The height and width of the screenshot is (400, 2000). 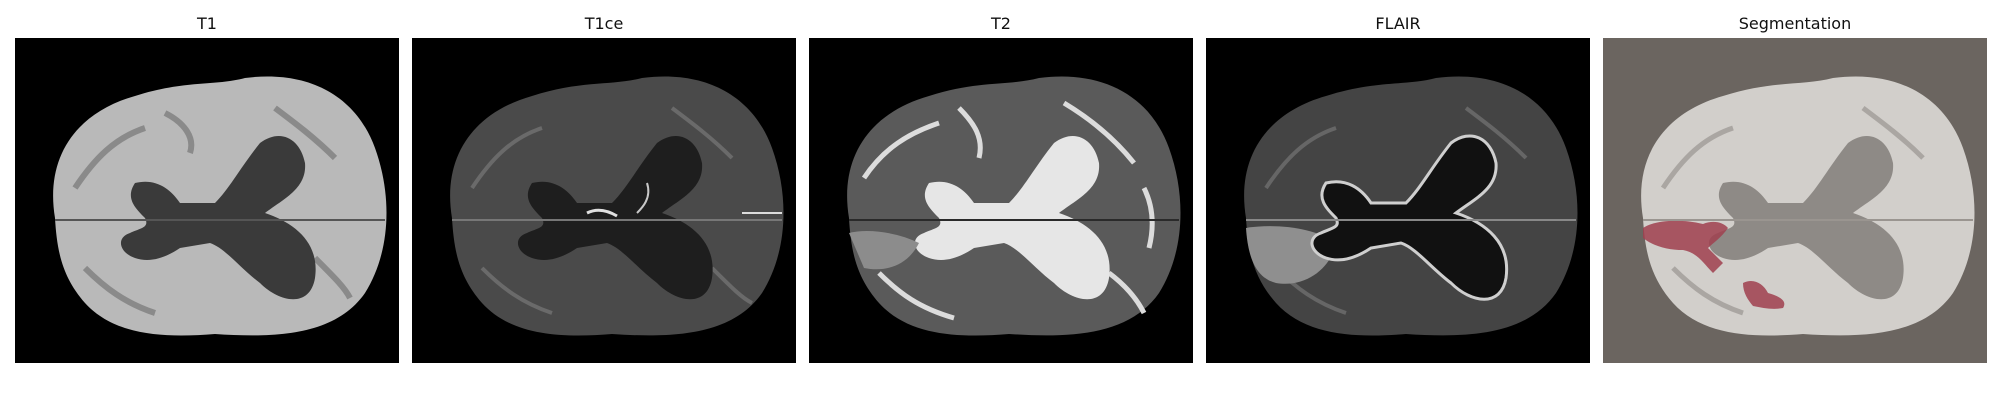 I want to click on panel-title-t1ce: T1ce, so click(x=604, y=23).